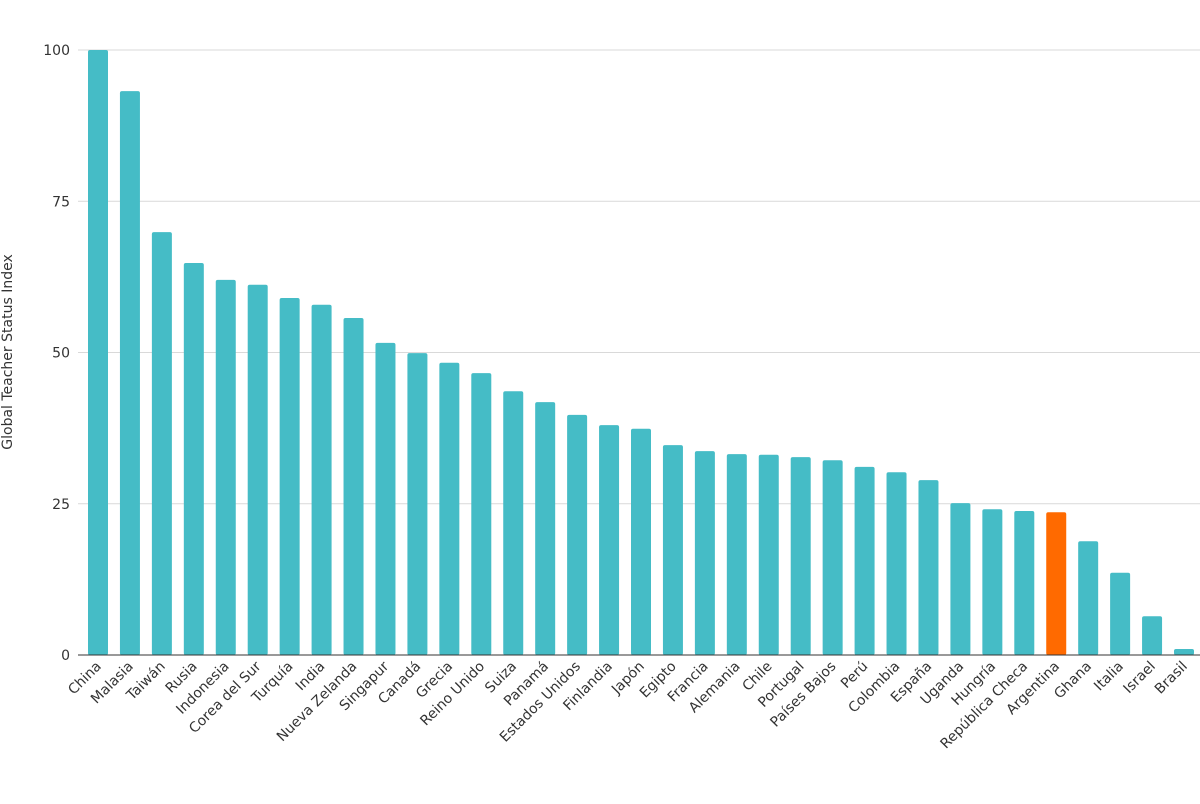 This screenshot has width=1200, height=804. Describe the element at coordinates (928, 567) in the screenshot. I see `bar-españa` at that location.